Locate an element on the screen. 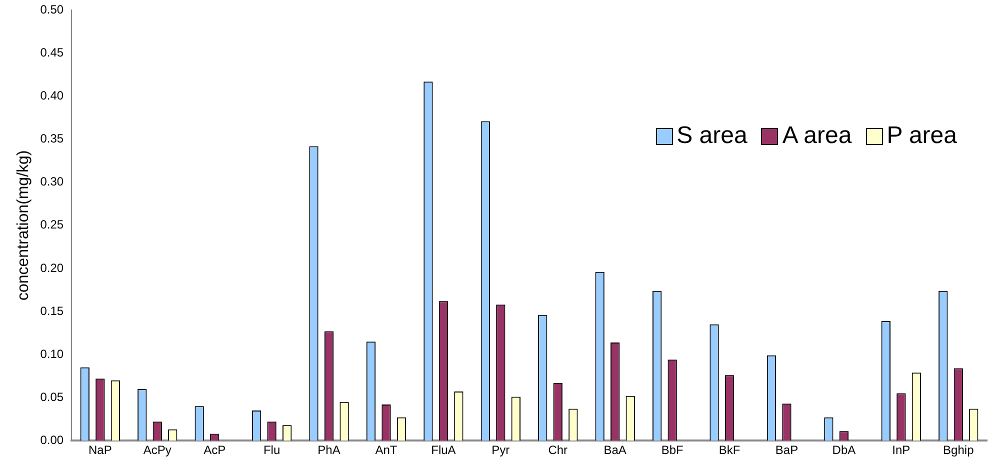 The width and height of the screenshot is (997, 465). x-tick-label: InP is located at coordinates (901, 450).